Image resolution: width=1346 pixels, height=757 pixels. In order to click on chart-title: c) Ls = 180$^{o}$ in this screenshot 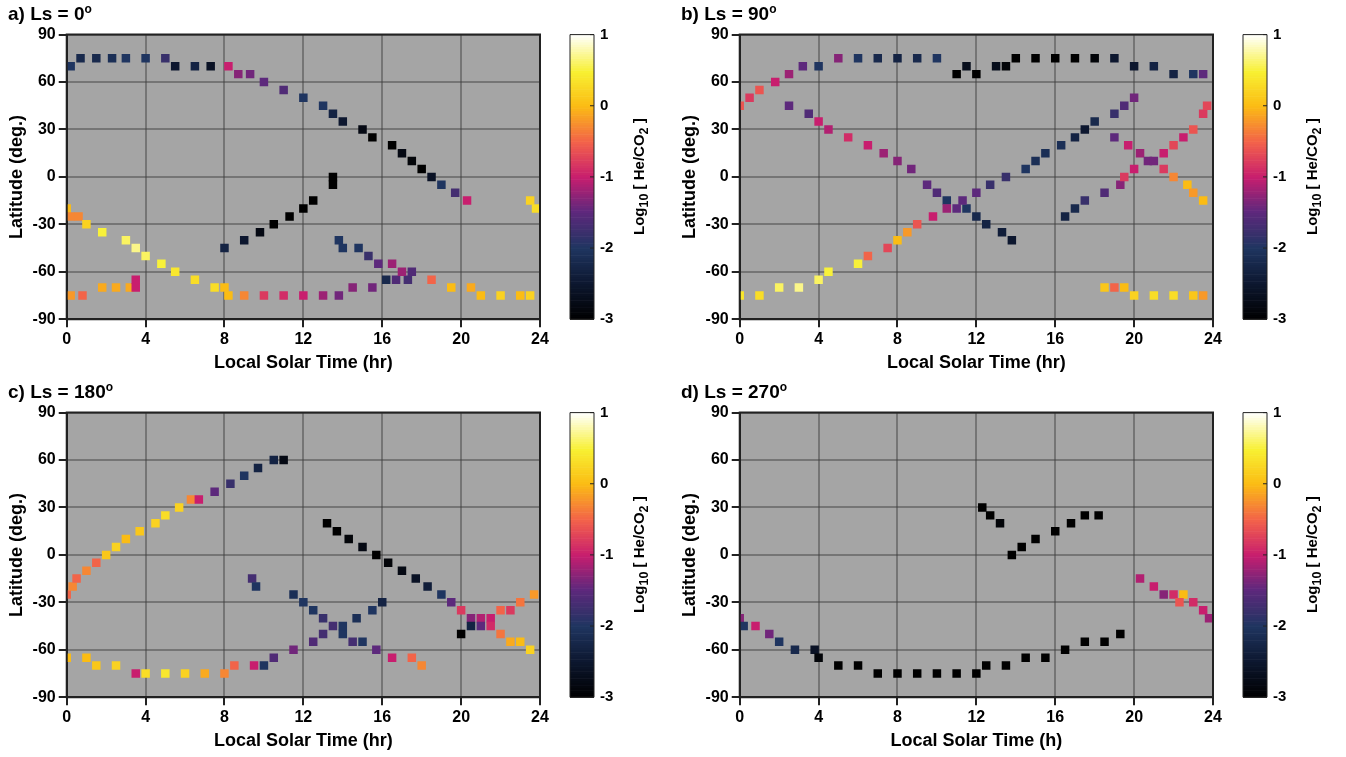, I will do `click(61, 392)`.